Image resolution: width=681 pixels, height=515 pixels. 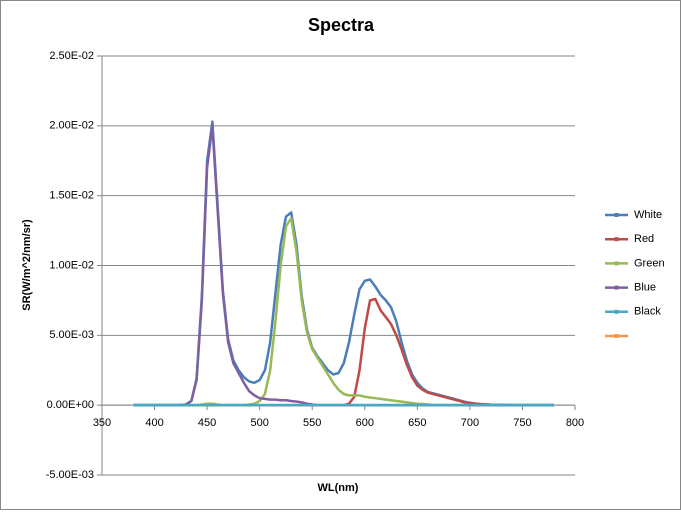 What do you see at coordinates (417, 423) in the screenshot?
I see `x-tick-label: 650` at bounding box center [417, 423].